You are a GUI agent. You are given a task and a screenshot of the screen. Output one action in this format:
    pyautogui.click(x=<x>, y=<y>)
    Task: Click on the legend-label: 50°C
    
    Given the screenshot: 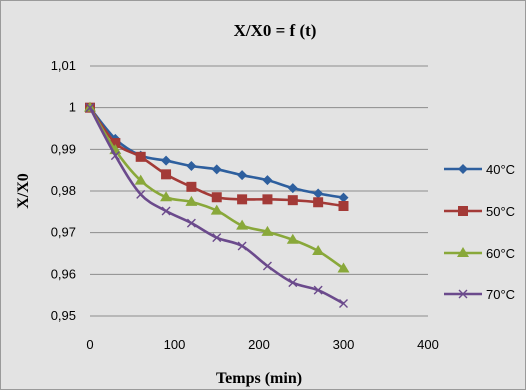 What is the action you would take?
    pyautogui.click(x=500, y=211)
    